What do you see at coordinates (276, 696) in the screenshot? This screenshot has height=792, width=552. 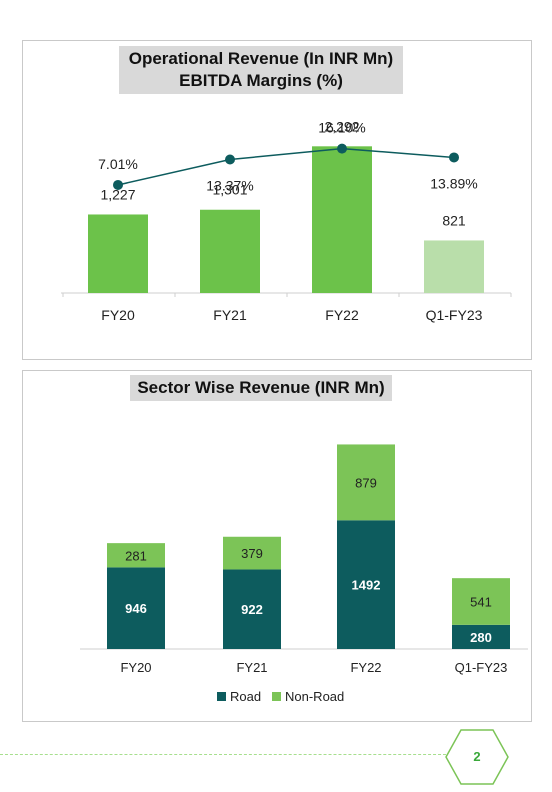 I see `legend-swatch-non-road` at bounding box center [276, 696].